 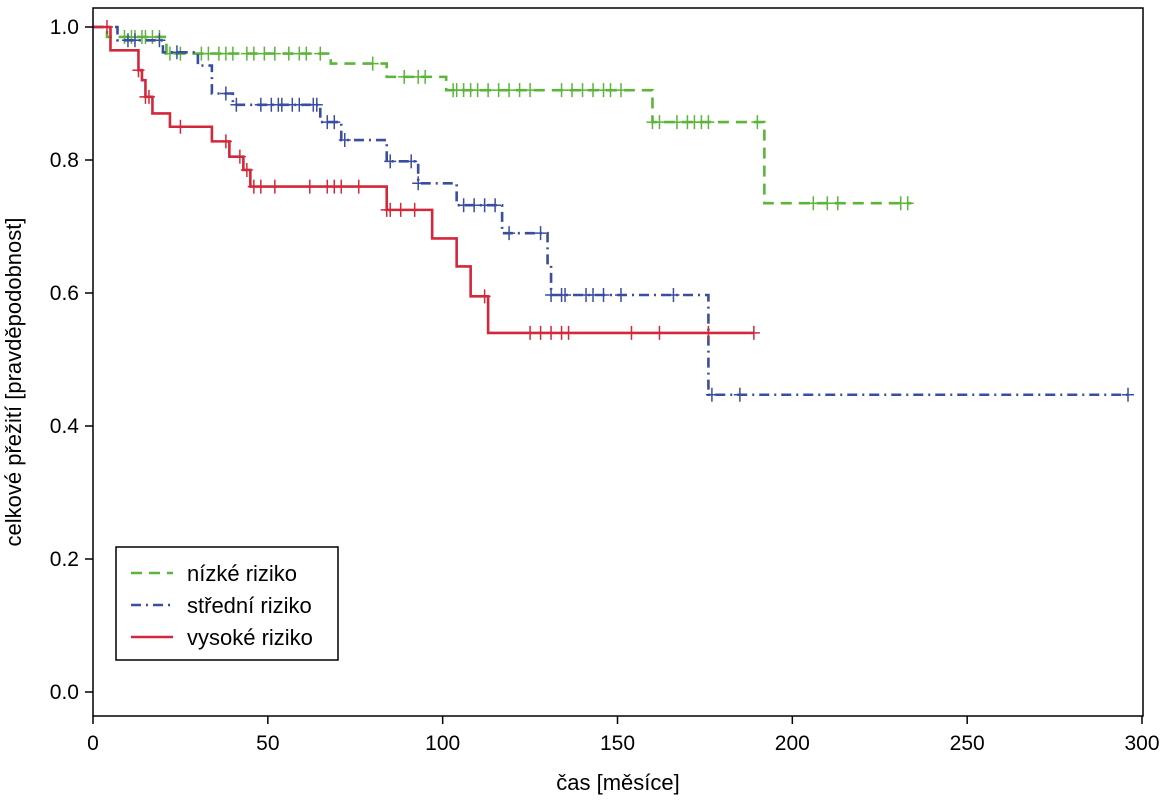 What do you see at coordinates (267, 743) in the screenshot?
I see `x-tick-label: 50` at bounding box center [267, 743].